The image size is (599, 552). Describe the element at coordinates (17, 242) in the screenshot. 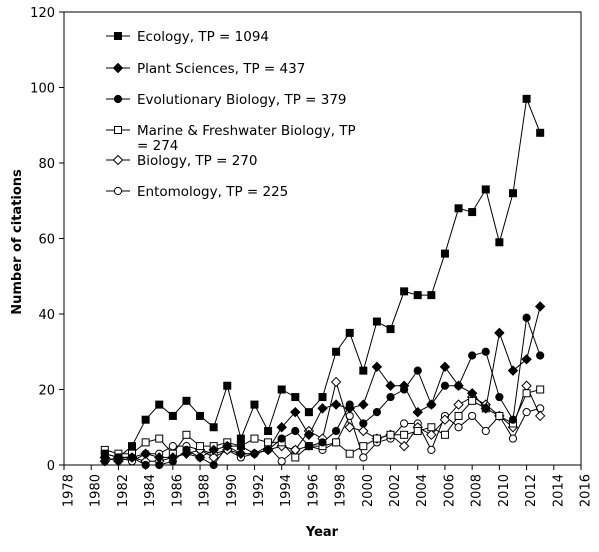

I see `y-axis-title: Number of citations` at that location.